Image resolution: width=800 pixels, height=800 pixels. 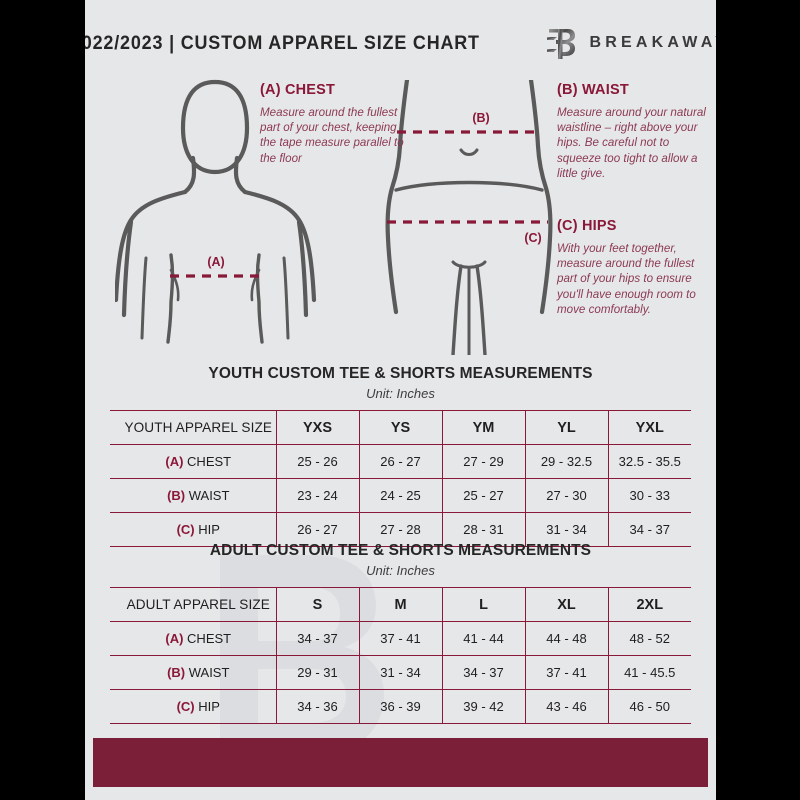 I want to click on youth-cell: 27 - 28, so click(x=400, y=529).